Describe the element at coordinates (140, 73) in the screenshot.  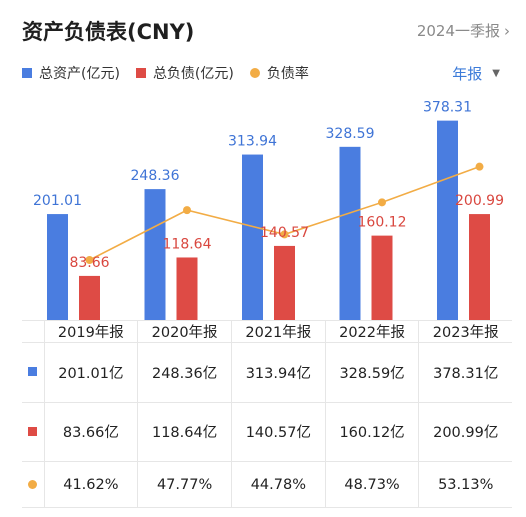
I see `legend-swatch-liabilities` at that location.